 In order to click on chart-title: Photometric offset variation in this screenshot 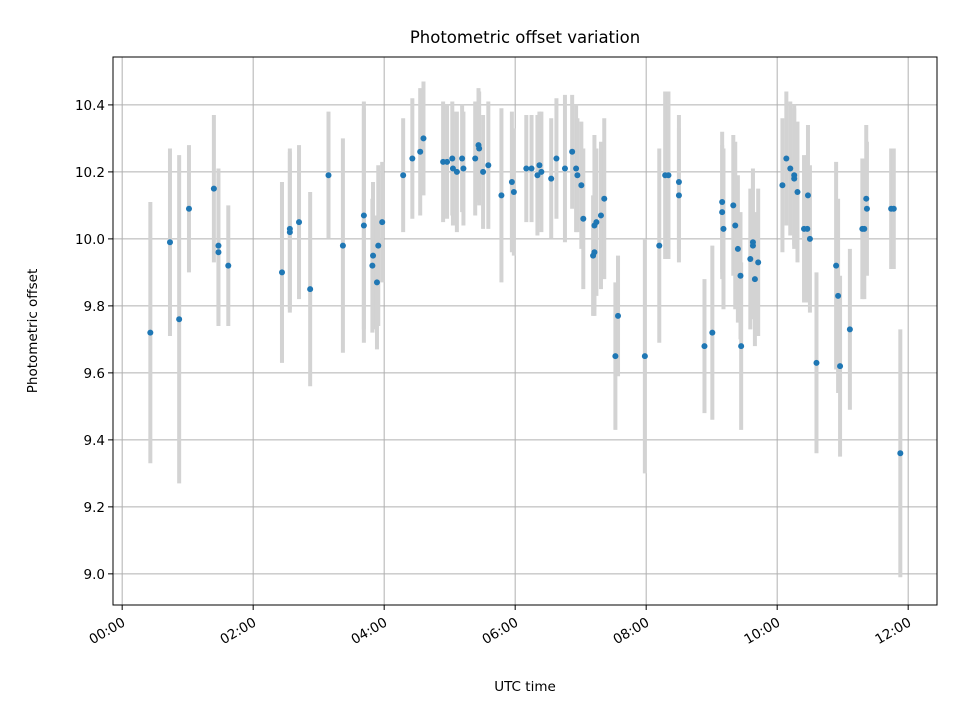, I will do `click(525, 37)`.